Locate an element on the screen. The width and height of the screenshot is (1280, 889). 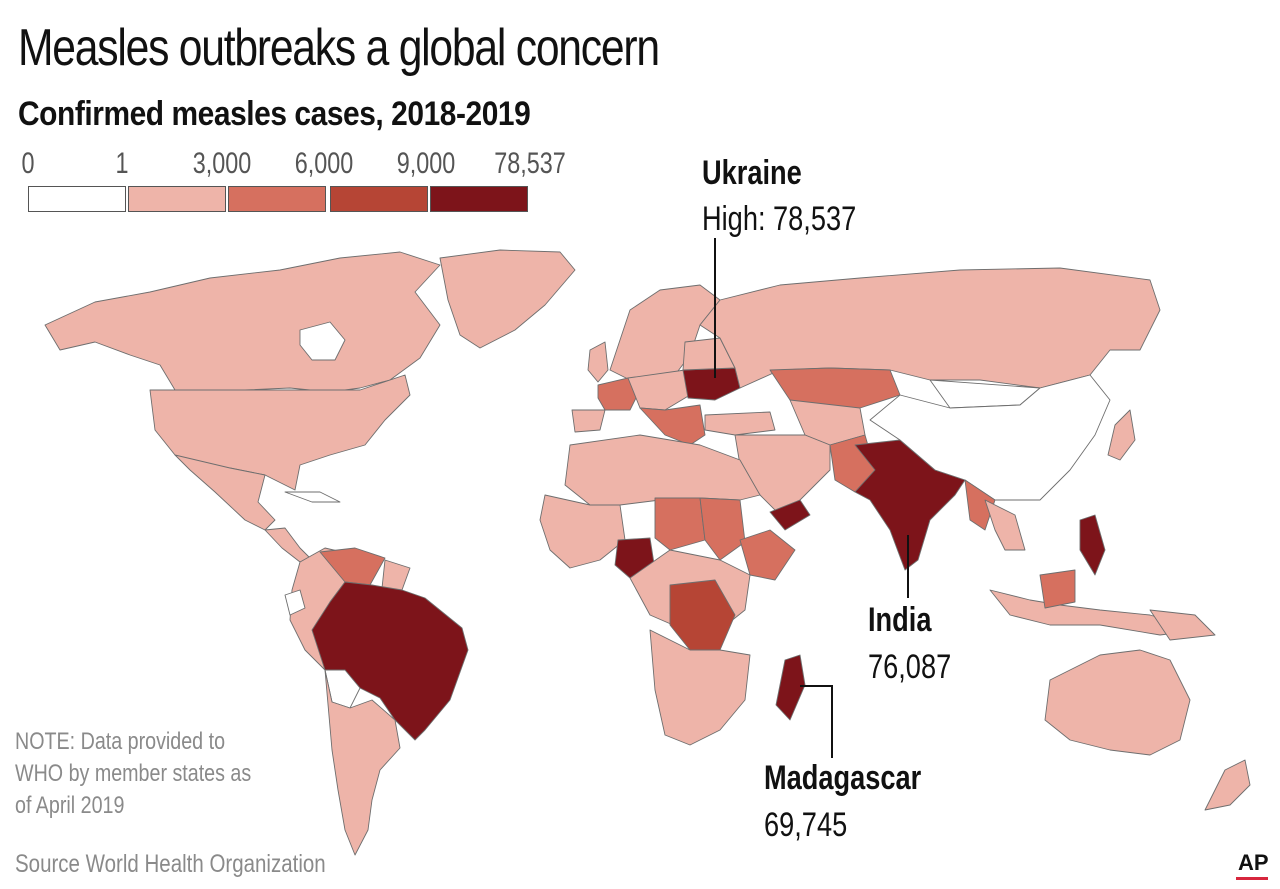
region-hudson-bay is located at coordinates (322, 341).